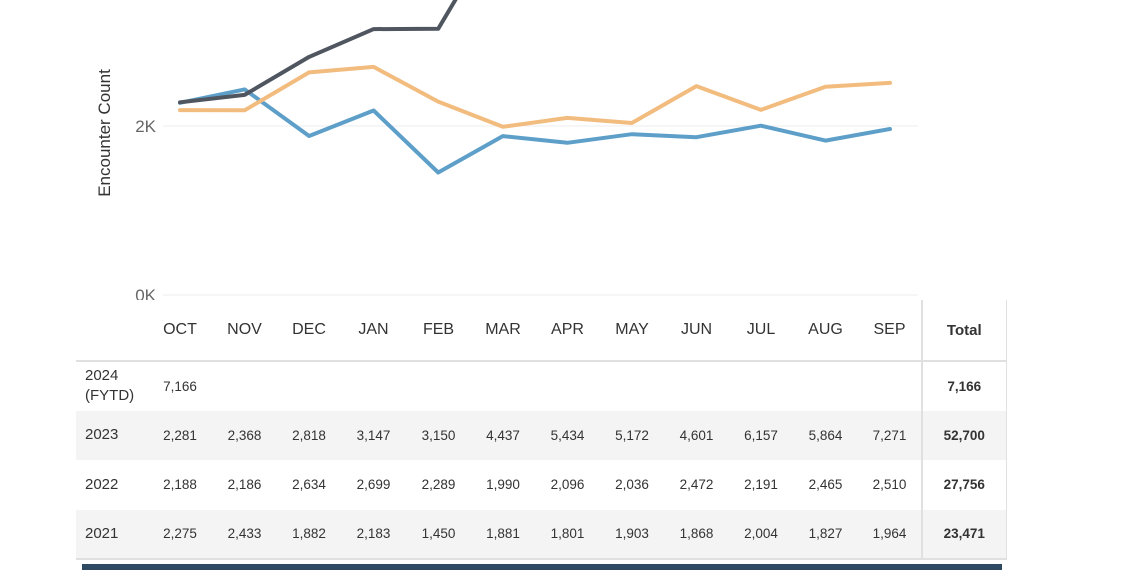  I want to click on header-month: SEP, so click(889, 329).